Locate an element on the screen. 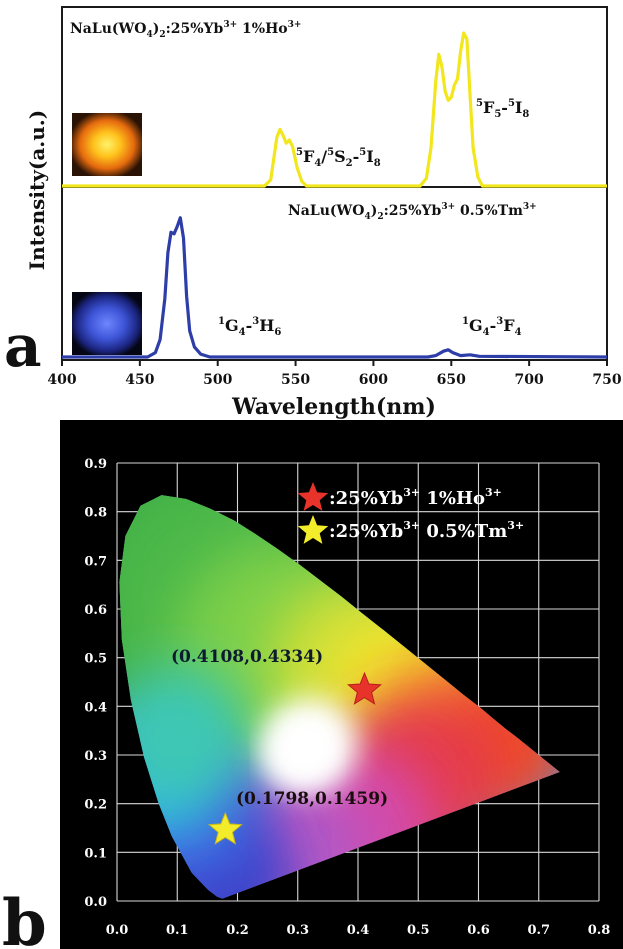 This screenshot has width=623, height=949. y-tick-label: 0.2 is located at coordinates (95, 805).